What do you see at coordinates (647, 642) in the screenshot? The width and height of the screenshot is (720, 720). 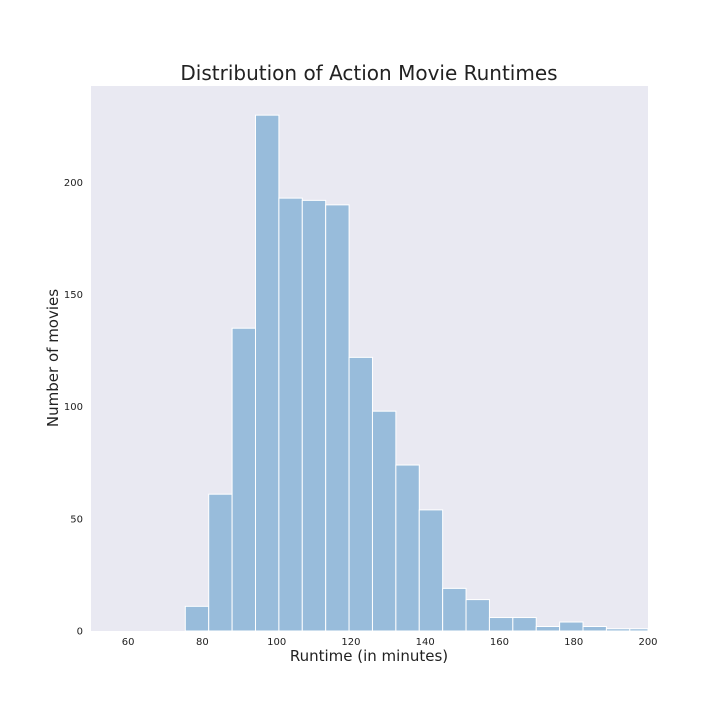 I see `x-tick-label: 200` at bounding box center [647, 642].